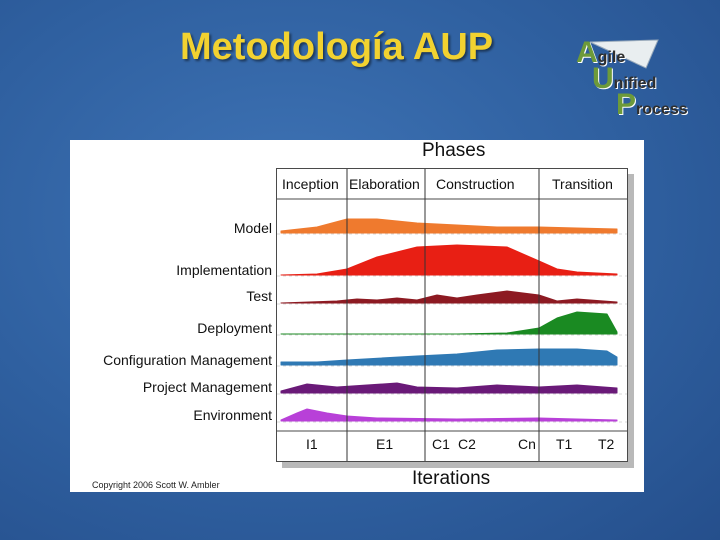 Image resolution: width=720 pixels, height=540 pixels. Describe the element at coordinates (252, 228) in the screenshot. I see `discipline-label-model: Model` at that location.